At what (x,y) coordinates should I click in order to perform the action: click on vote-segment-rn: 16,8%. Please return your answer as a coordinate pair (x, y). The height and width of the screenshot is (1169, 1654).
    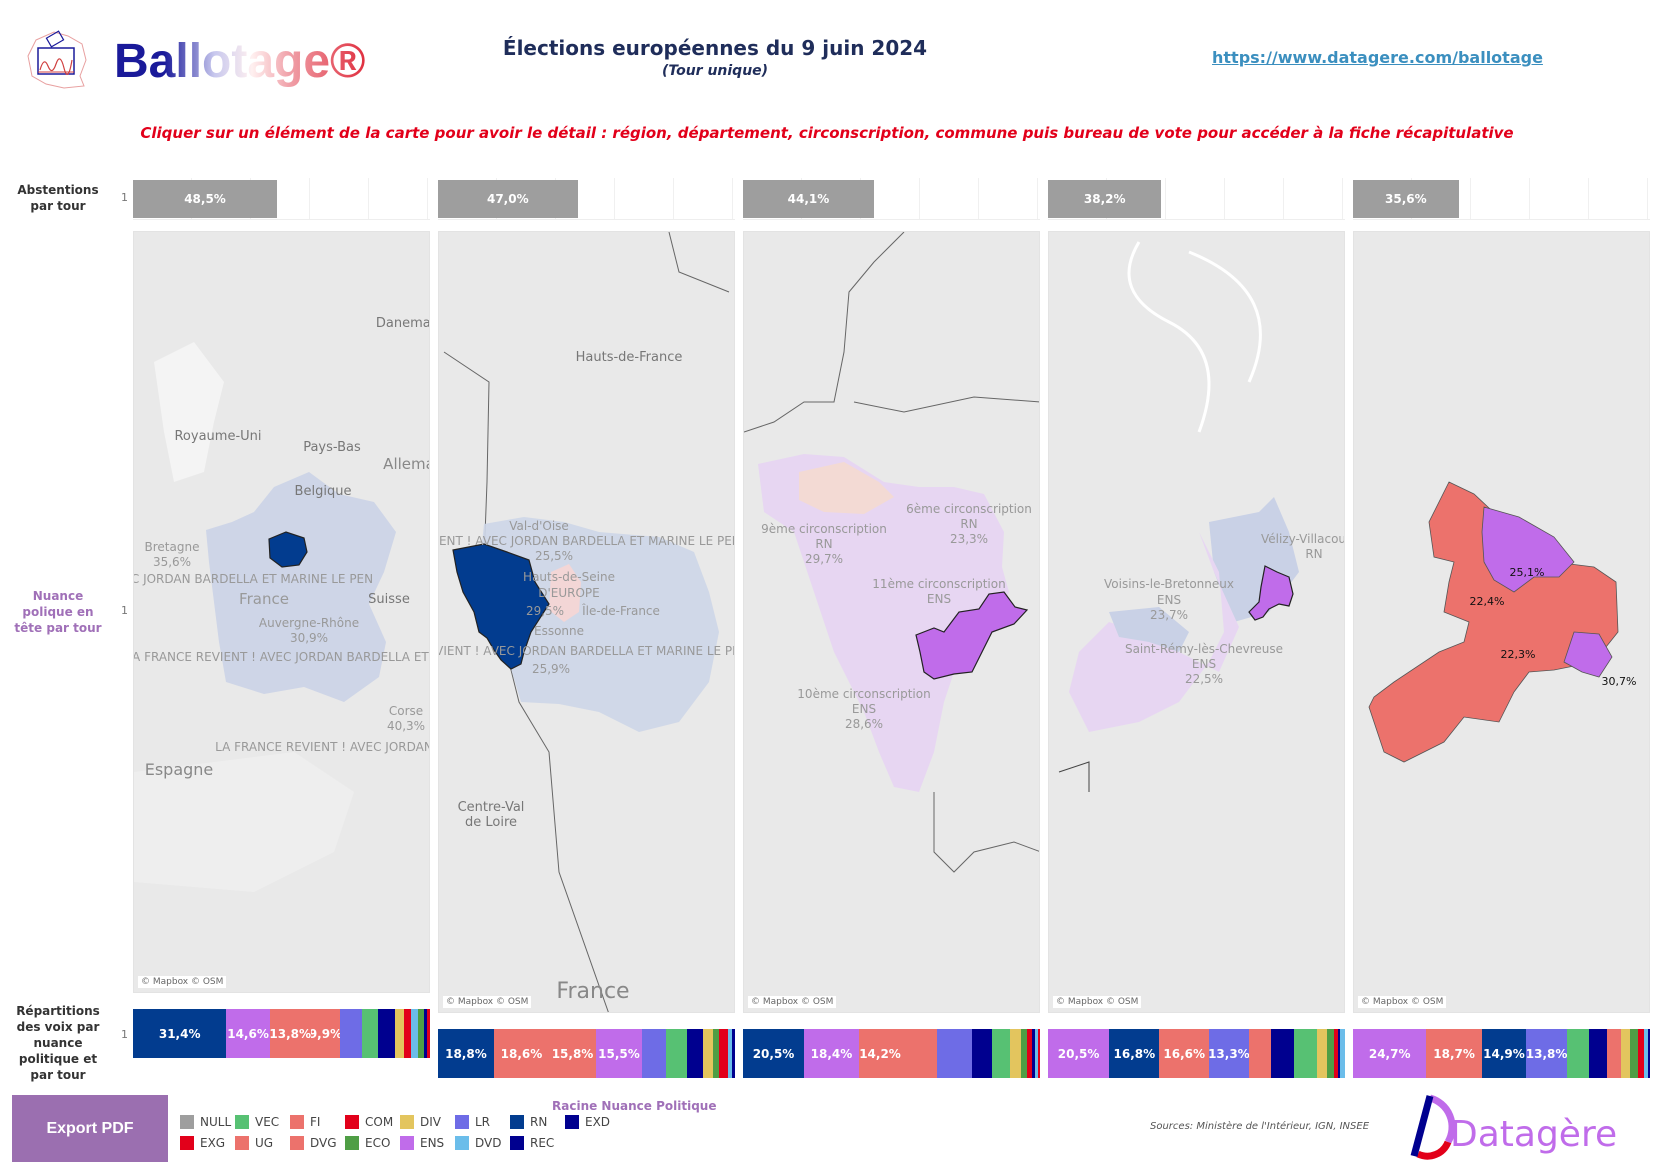
    Looking at the image, I should click on (1134, 1053).